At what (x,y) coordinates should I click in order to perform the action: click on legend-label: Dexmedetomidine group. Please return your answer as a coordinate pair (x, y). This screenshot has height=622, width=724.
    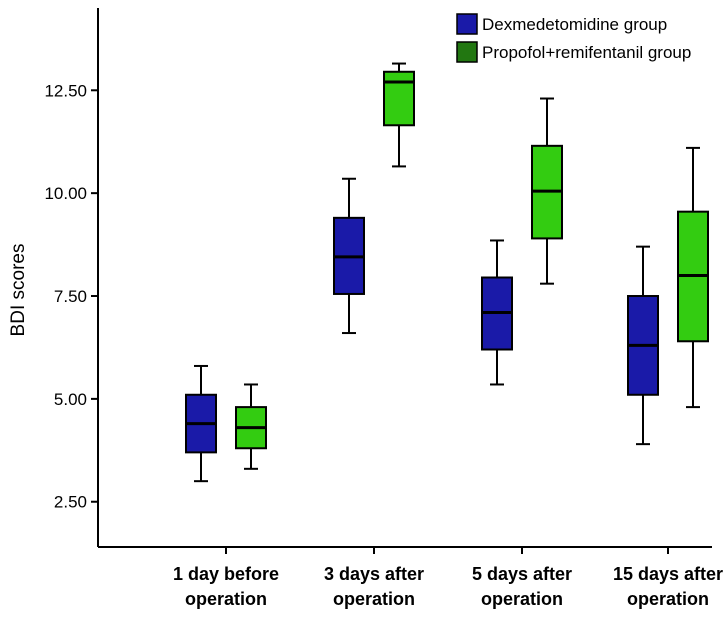
    Looking at the image, I should click on (574, 24).